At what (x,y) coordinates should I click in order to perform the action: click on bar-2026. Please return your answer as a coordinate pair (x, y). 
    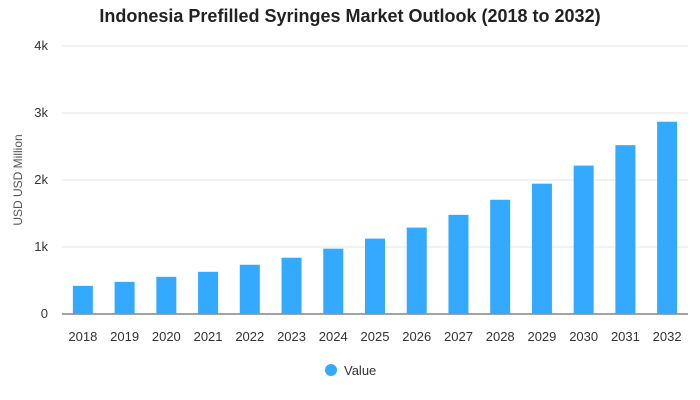
    Looking at the image, I should click on (416, 270).